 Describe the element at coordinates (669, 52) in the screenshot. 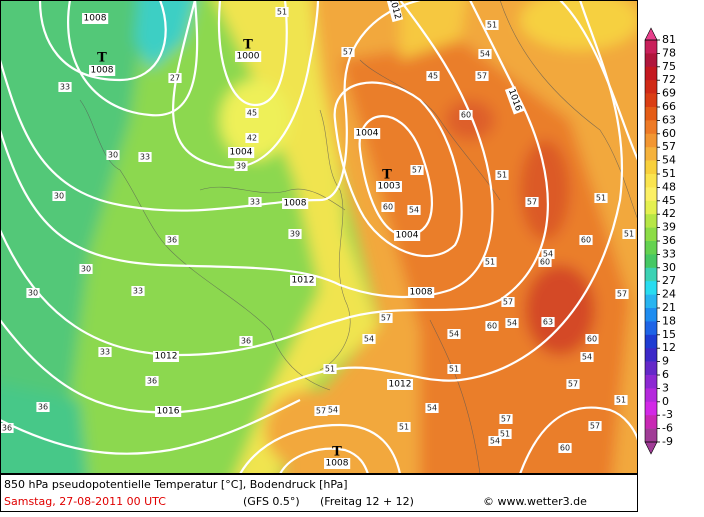

I see `legend-label: 78` at that location.